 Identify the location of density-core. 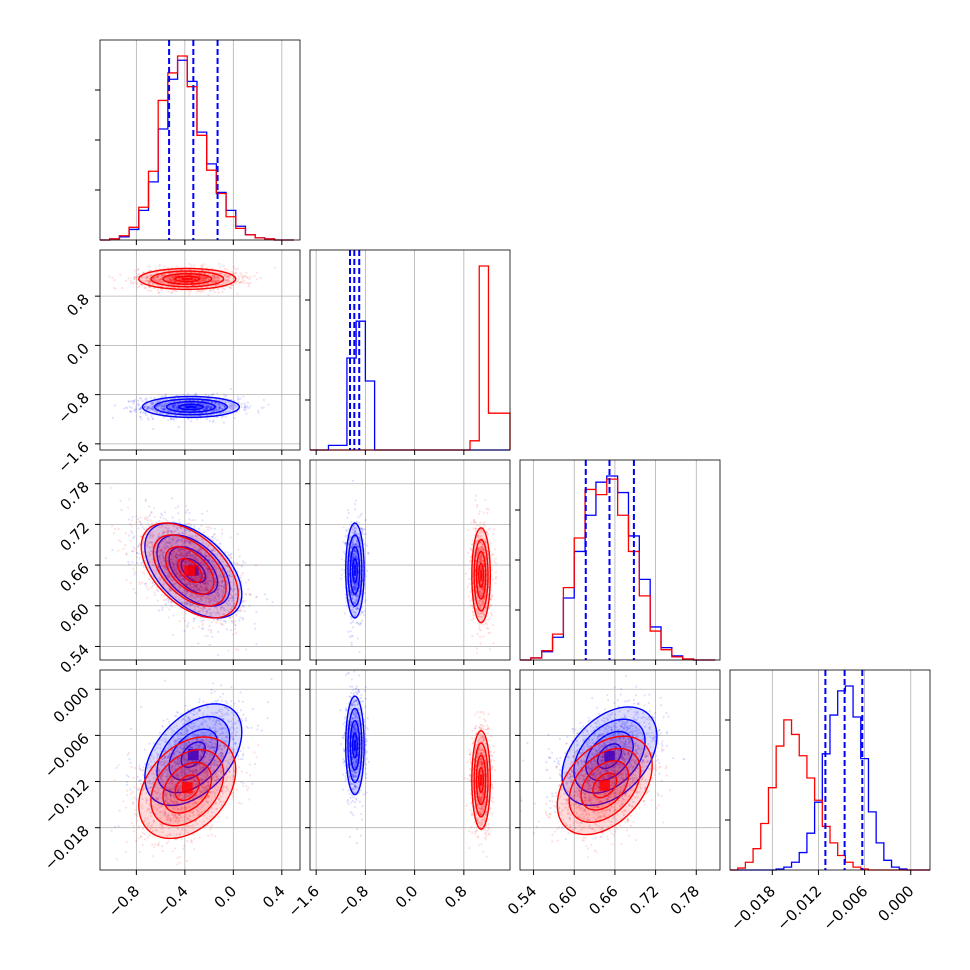
(191, 407).